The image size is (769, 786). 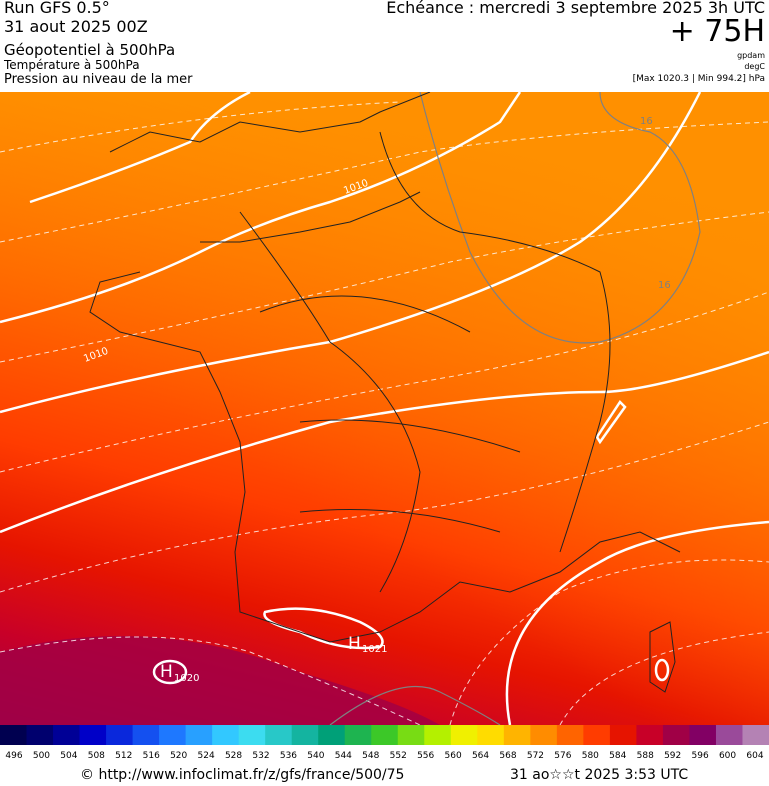 I want to click on legend-label: 600, so click(x=727, y=756).